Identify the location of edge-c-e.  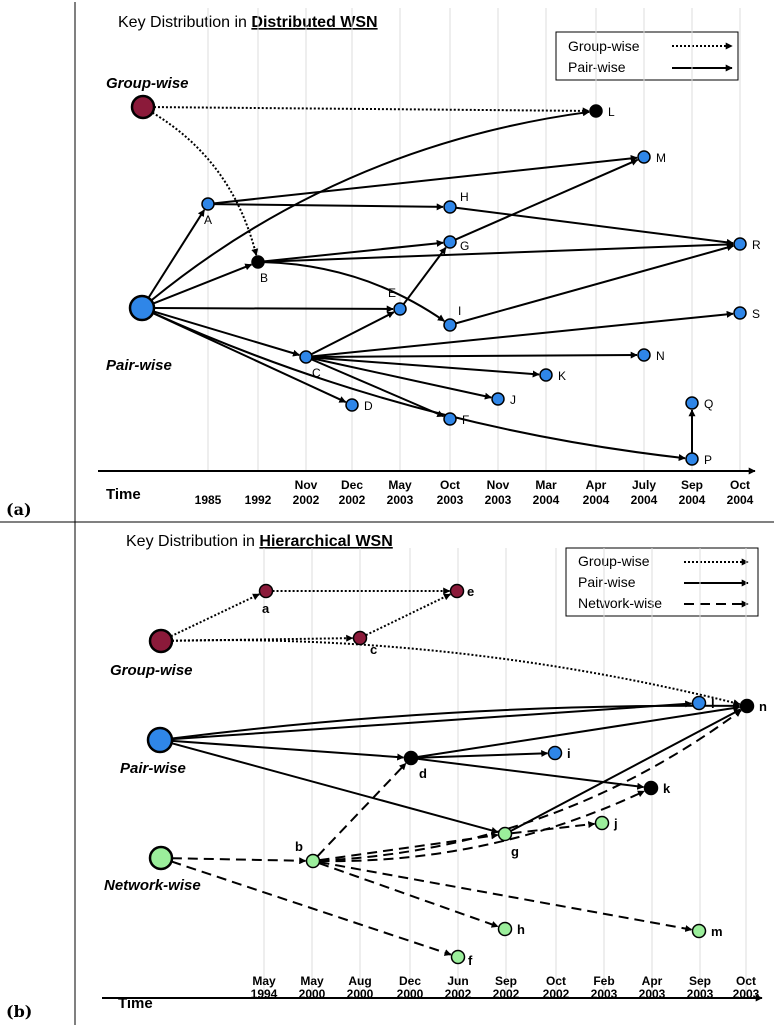
(408, 615).